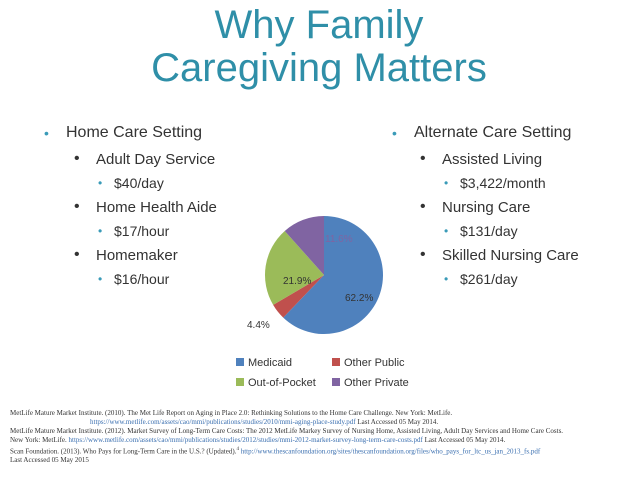 This screenshot has width=638, height=479. Describe the element at coordinates (258, 325) in the screenshot. I see `pie-data-label: 4.4%` at that location.